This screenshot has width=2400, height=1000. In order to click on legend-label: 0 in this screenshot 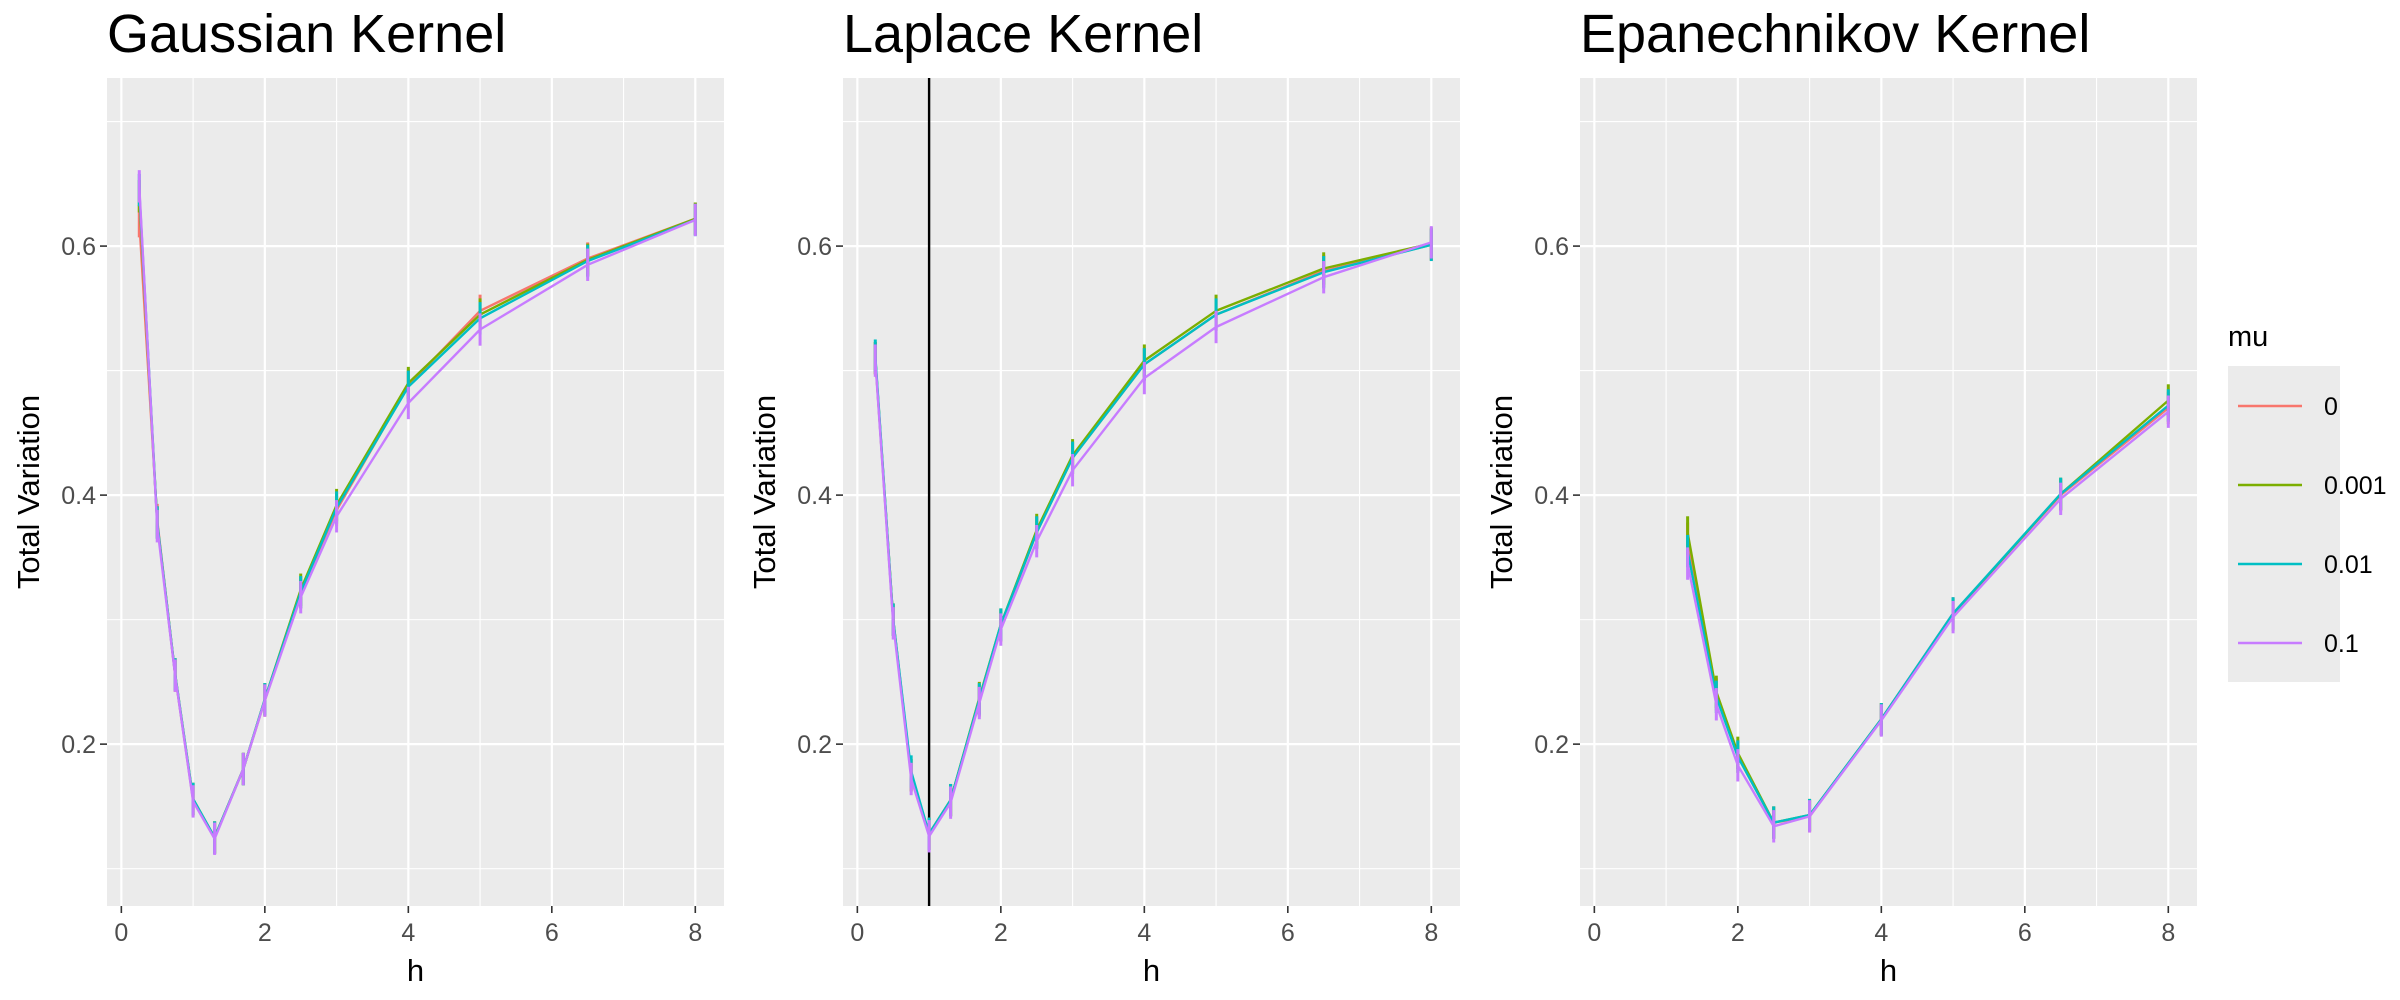, I will do `click(2331, 407)`.